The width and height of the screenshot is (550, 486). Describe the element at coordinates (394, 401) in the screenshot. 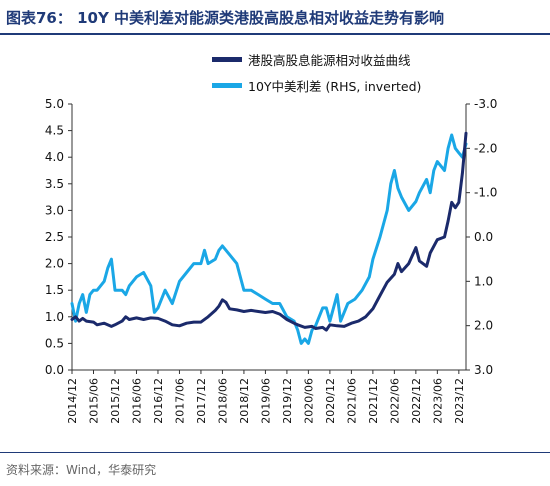

I see `x-tick-label: 2022/06` at that location.